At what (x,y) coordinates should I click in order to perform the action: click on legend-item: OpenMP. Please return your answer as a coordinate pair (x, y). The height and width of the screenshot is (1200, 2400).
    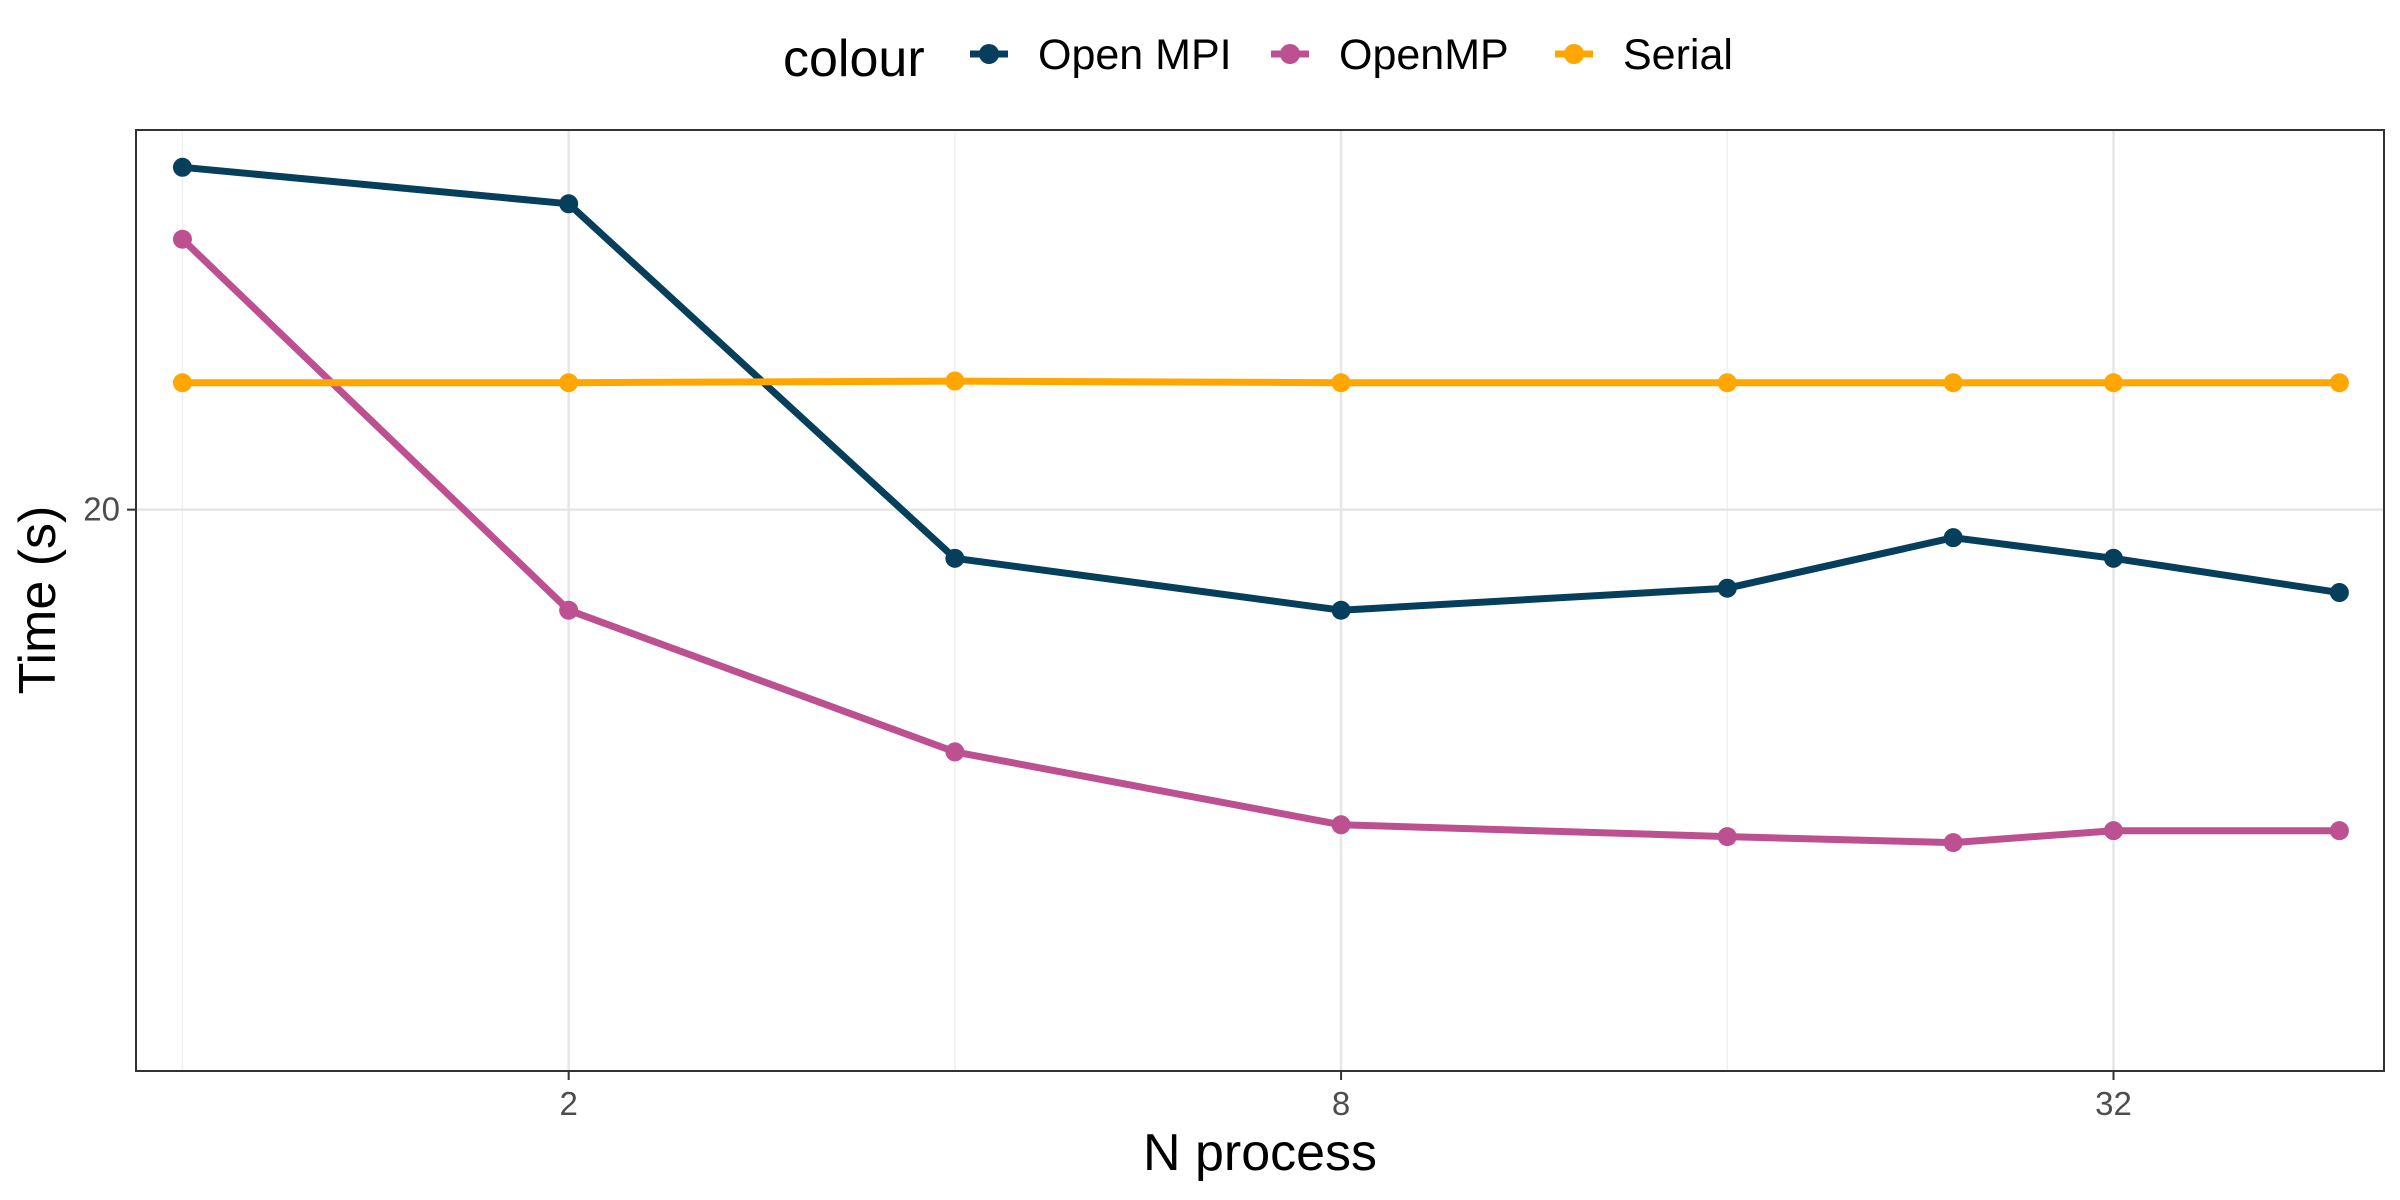
    Looking at the image, I should click on (1390, 55).